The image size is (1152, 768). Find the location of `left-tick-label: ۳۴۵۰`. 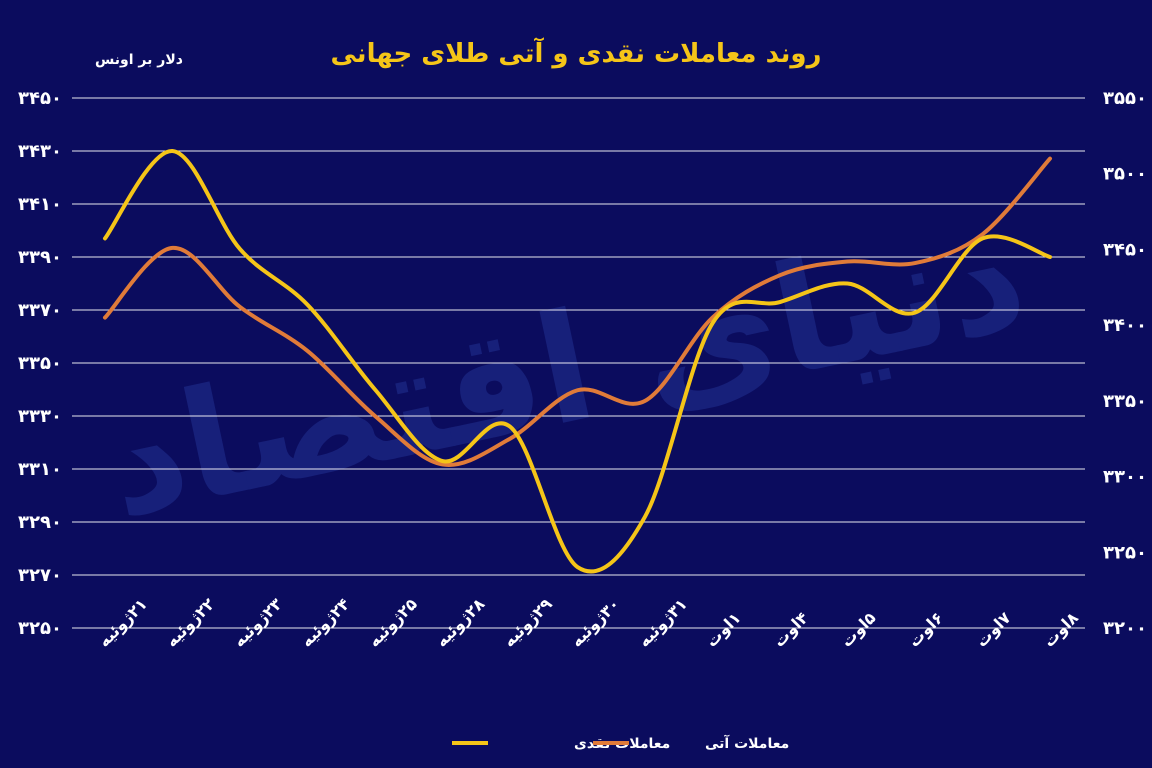

left-tick-label: ۳۴۵۰ is located at coordinates (40, 98).